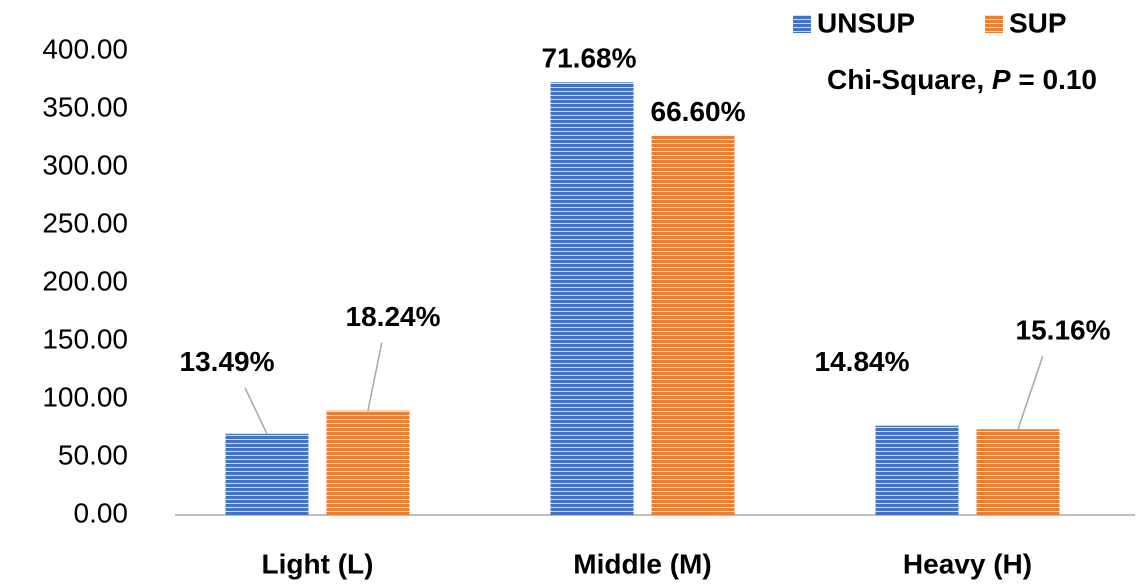 The image size is (1138, 587). What do you see at coordinates (967, 563) in the screenshot?
I see `x-tick-label: Heavy (H)` at bounding box center [967, 563].